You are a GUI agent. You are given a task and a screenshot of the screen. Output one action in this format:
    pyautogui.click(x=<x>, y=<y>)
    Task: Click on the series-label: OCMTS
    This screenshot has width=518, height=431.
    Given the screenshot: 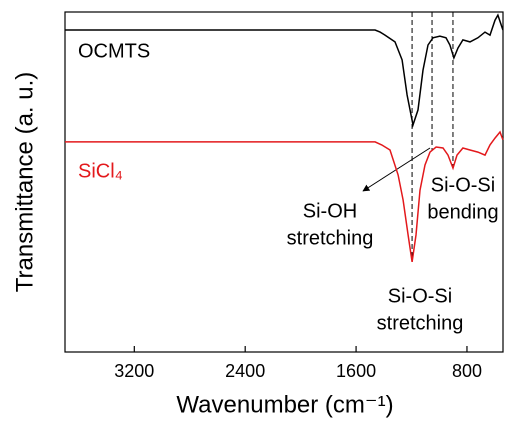 What is the action you would take?
    pyautogui.click(x=114, y=51)
    